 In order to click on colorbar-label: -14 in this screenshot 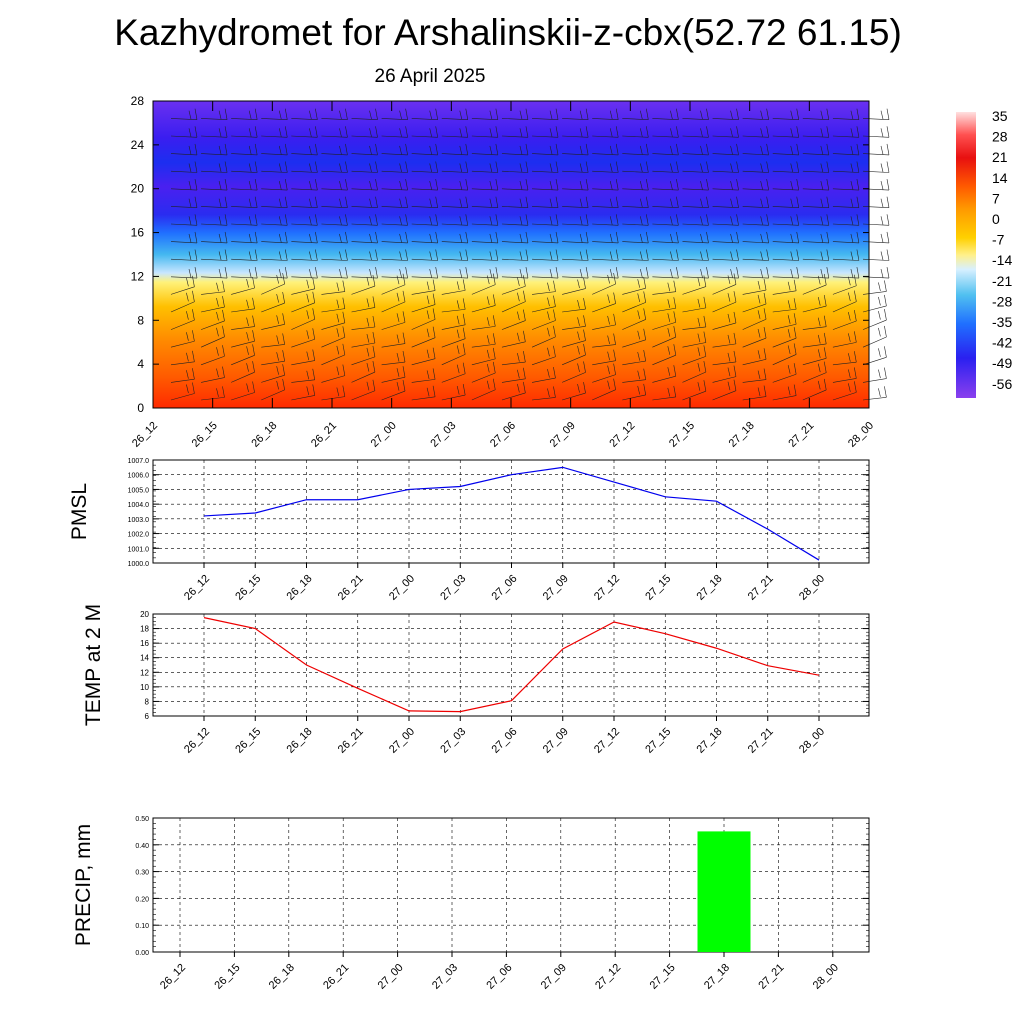, I will do `click(1002, 260)`.